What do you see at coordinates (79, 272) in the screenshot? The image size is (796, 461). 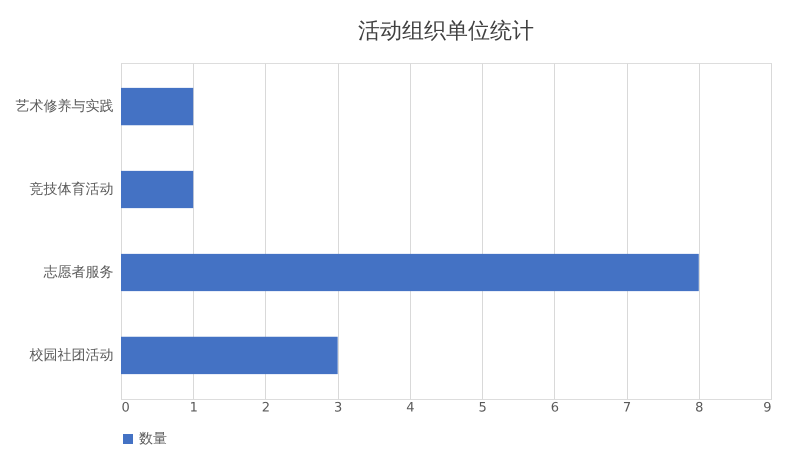 I see `y-tick-label: 志愿者服务` at bounding box center [79, 272].